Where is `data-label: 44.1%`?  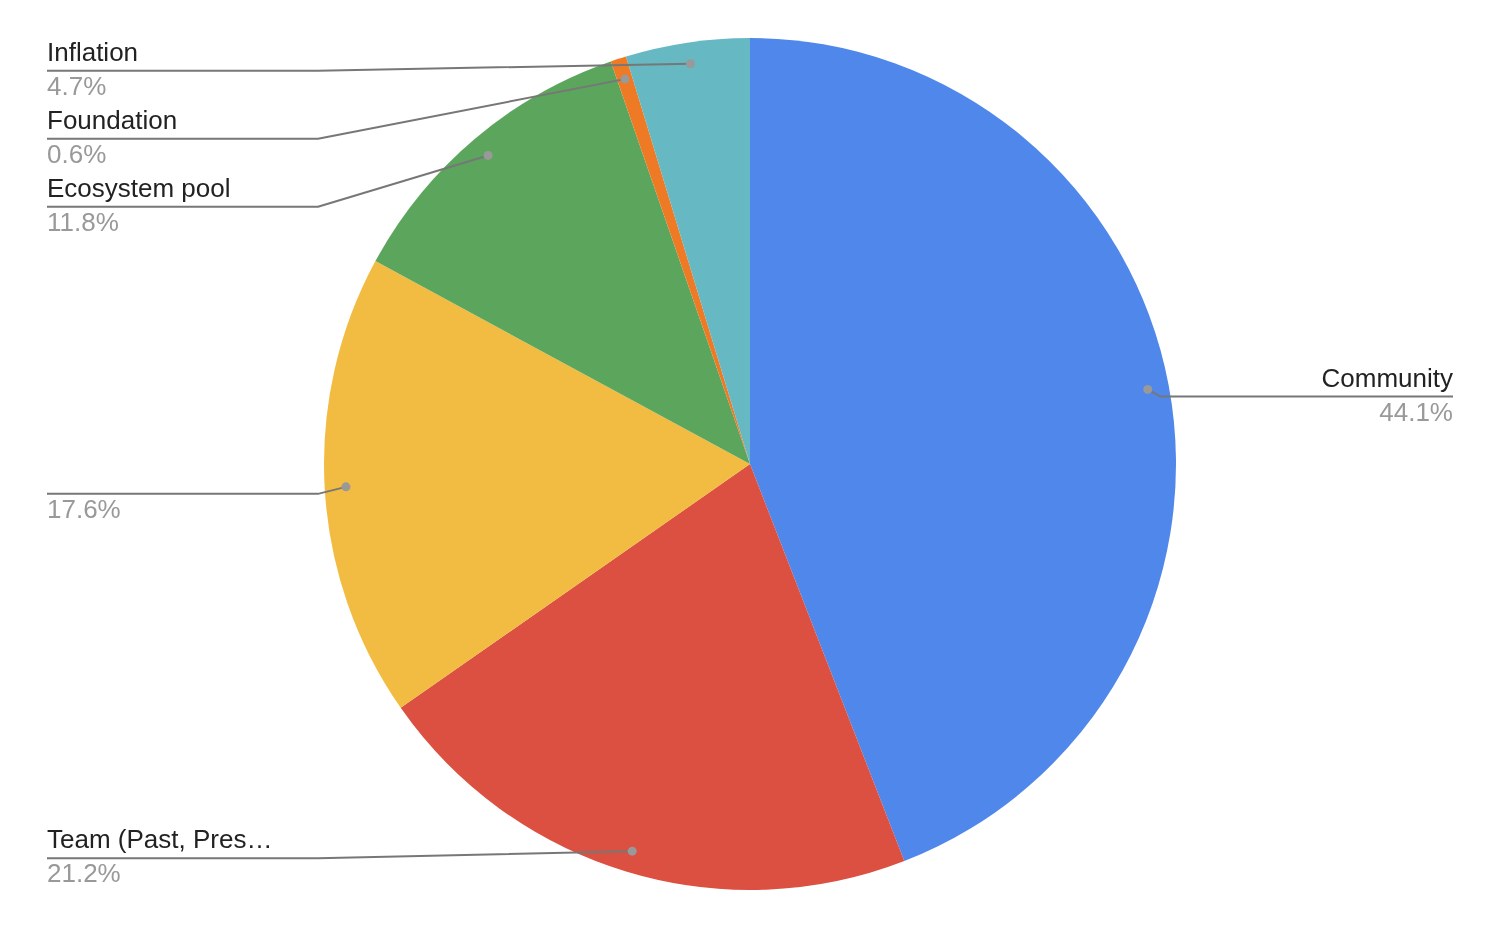 data-label: 44.1% is located at coordinates (1416, 411).